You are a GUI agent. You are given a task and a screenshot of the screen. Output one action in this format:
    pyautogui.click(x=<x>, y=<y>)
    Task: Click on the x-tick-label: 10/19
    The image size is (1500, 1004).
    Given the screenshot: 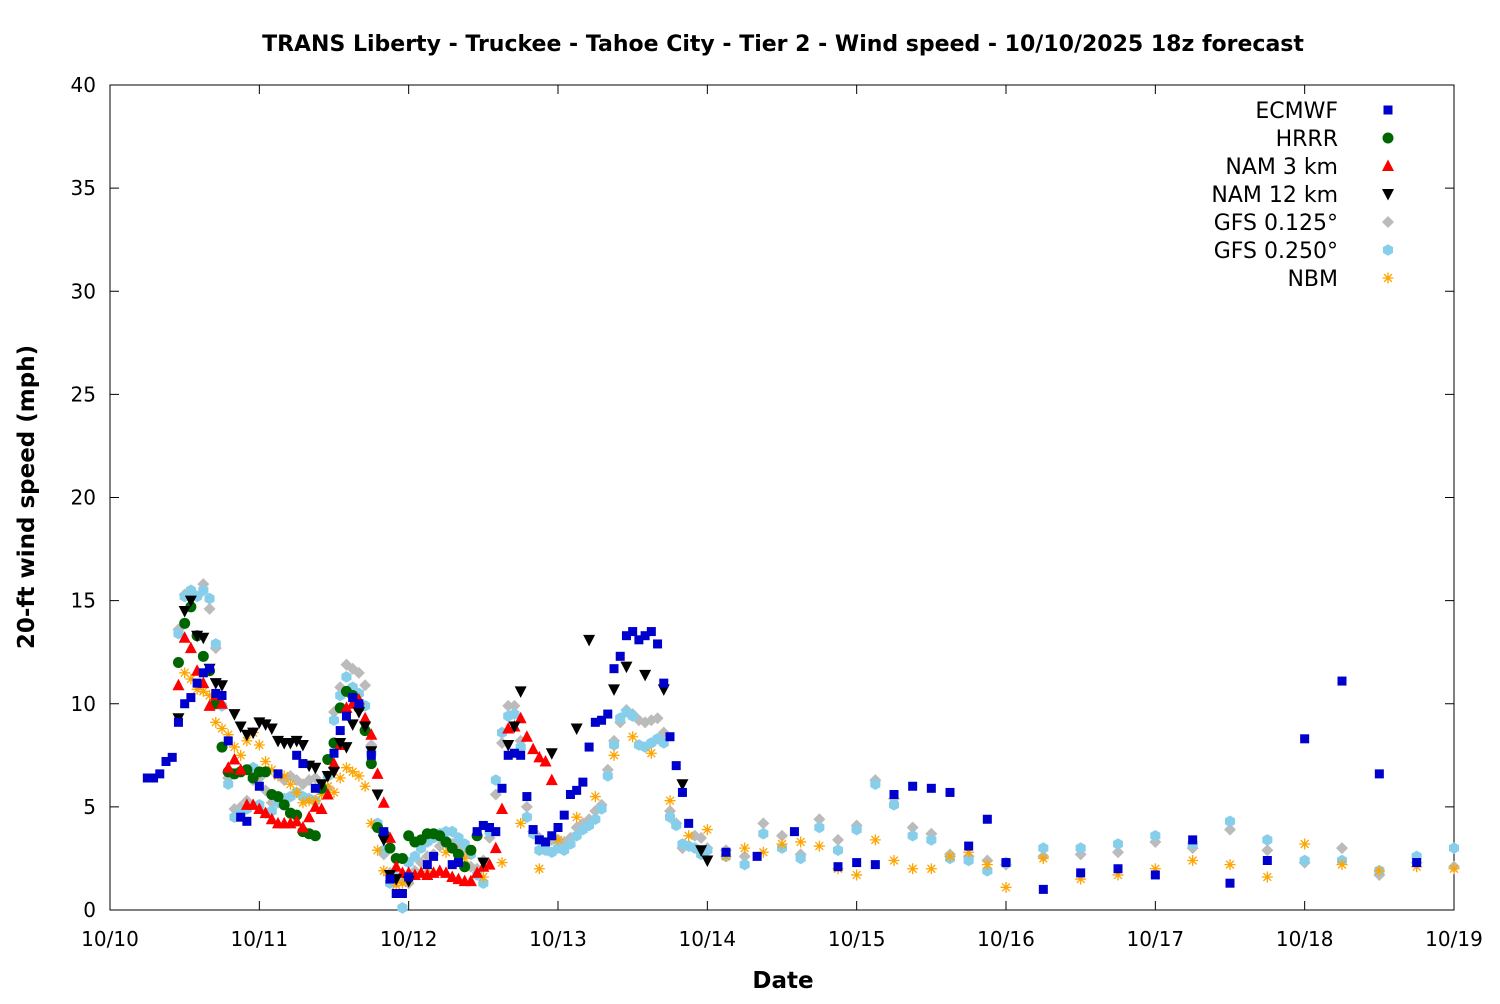 What is the action you would take?
    pyautogui.click(x=1454, y=939)
    